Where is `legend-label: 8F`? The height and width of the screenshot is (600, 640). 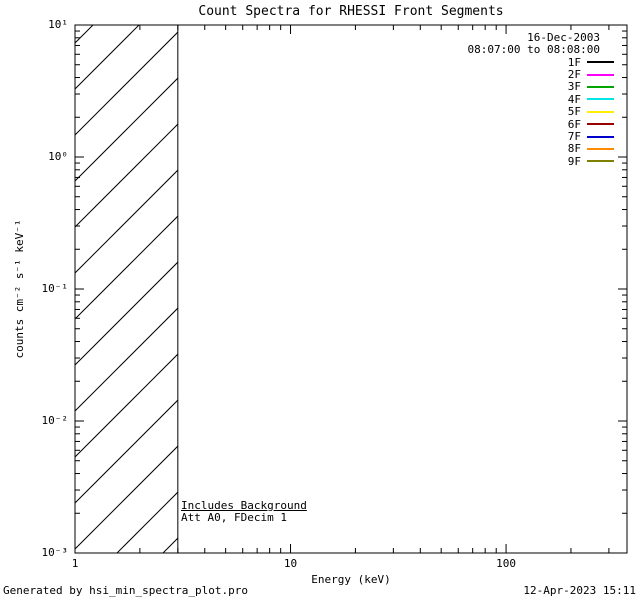 legend-label: 8F is located at coordinates (574, 149).